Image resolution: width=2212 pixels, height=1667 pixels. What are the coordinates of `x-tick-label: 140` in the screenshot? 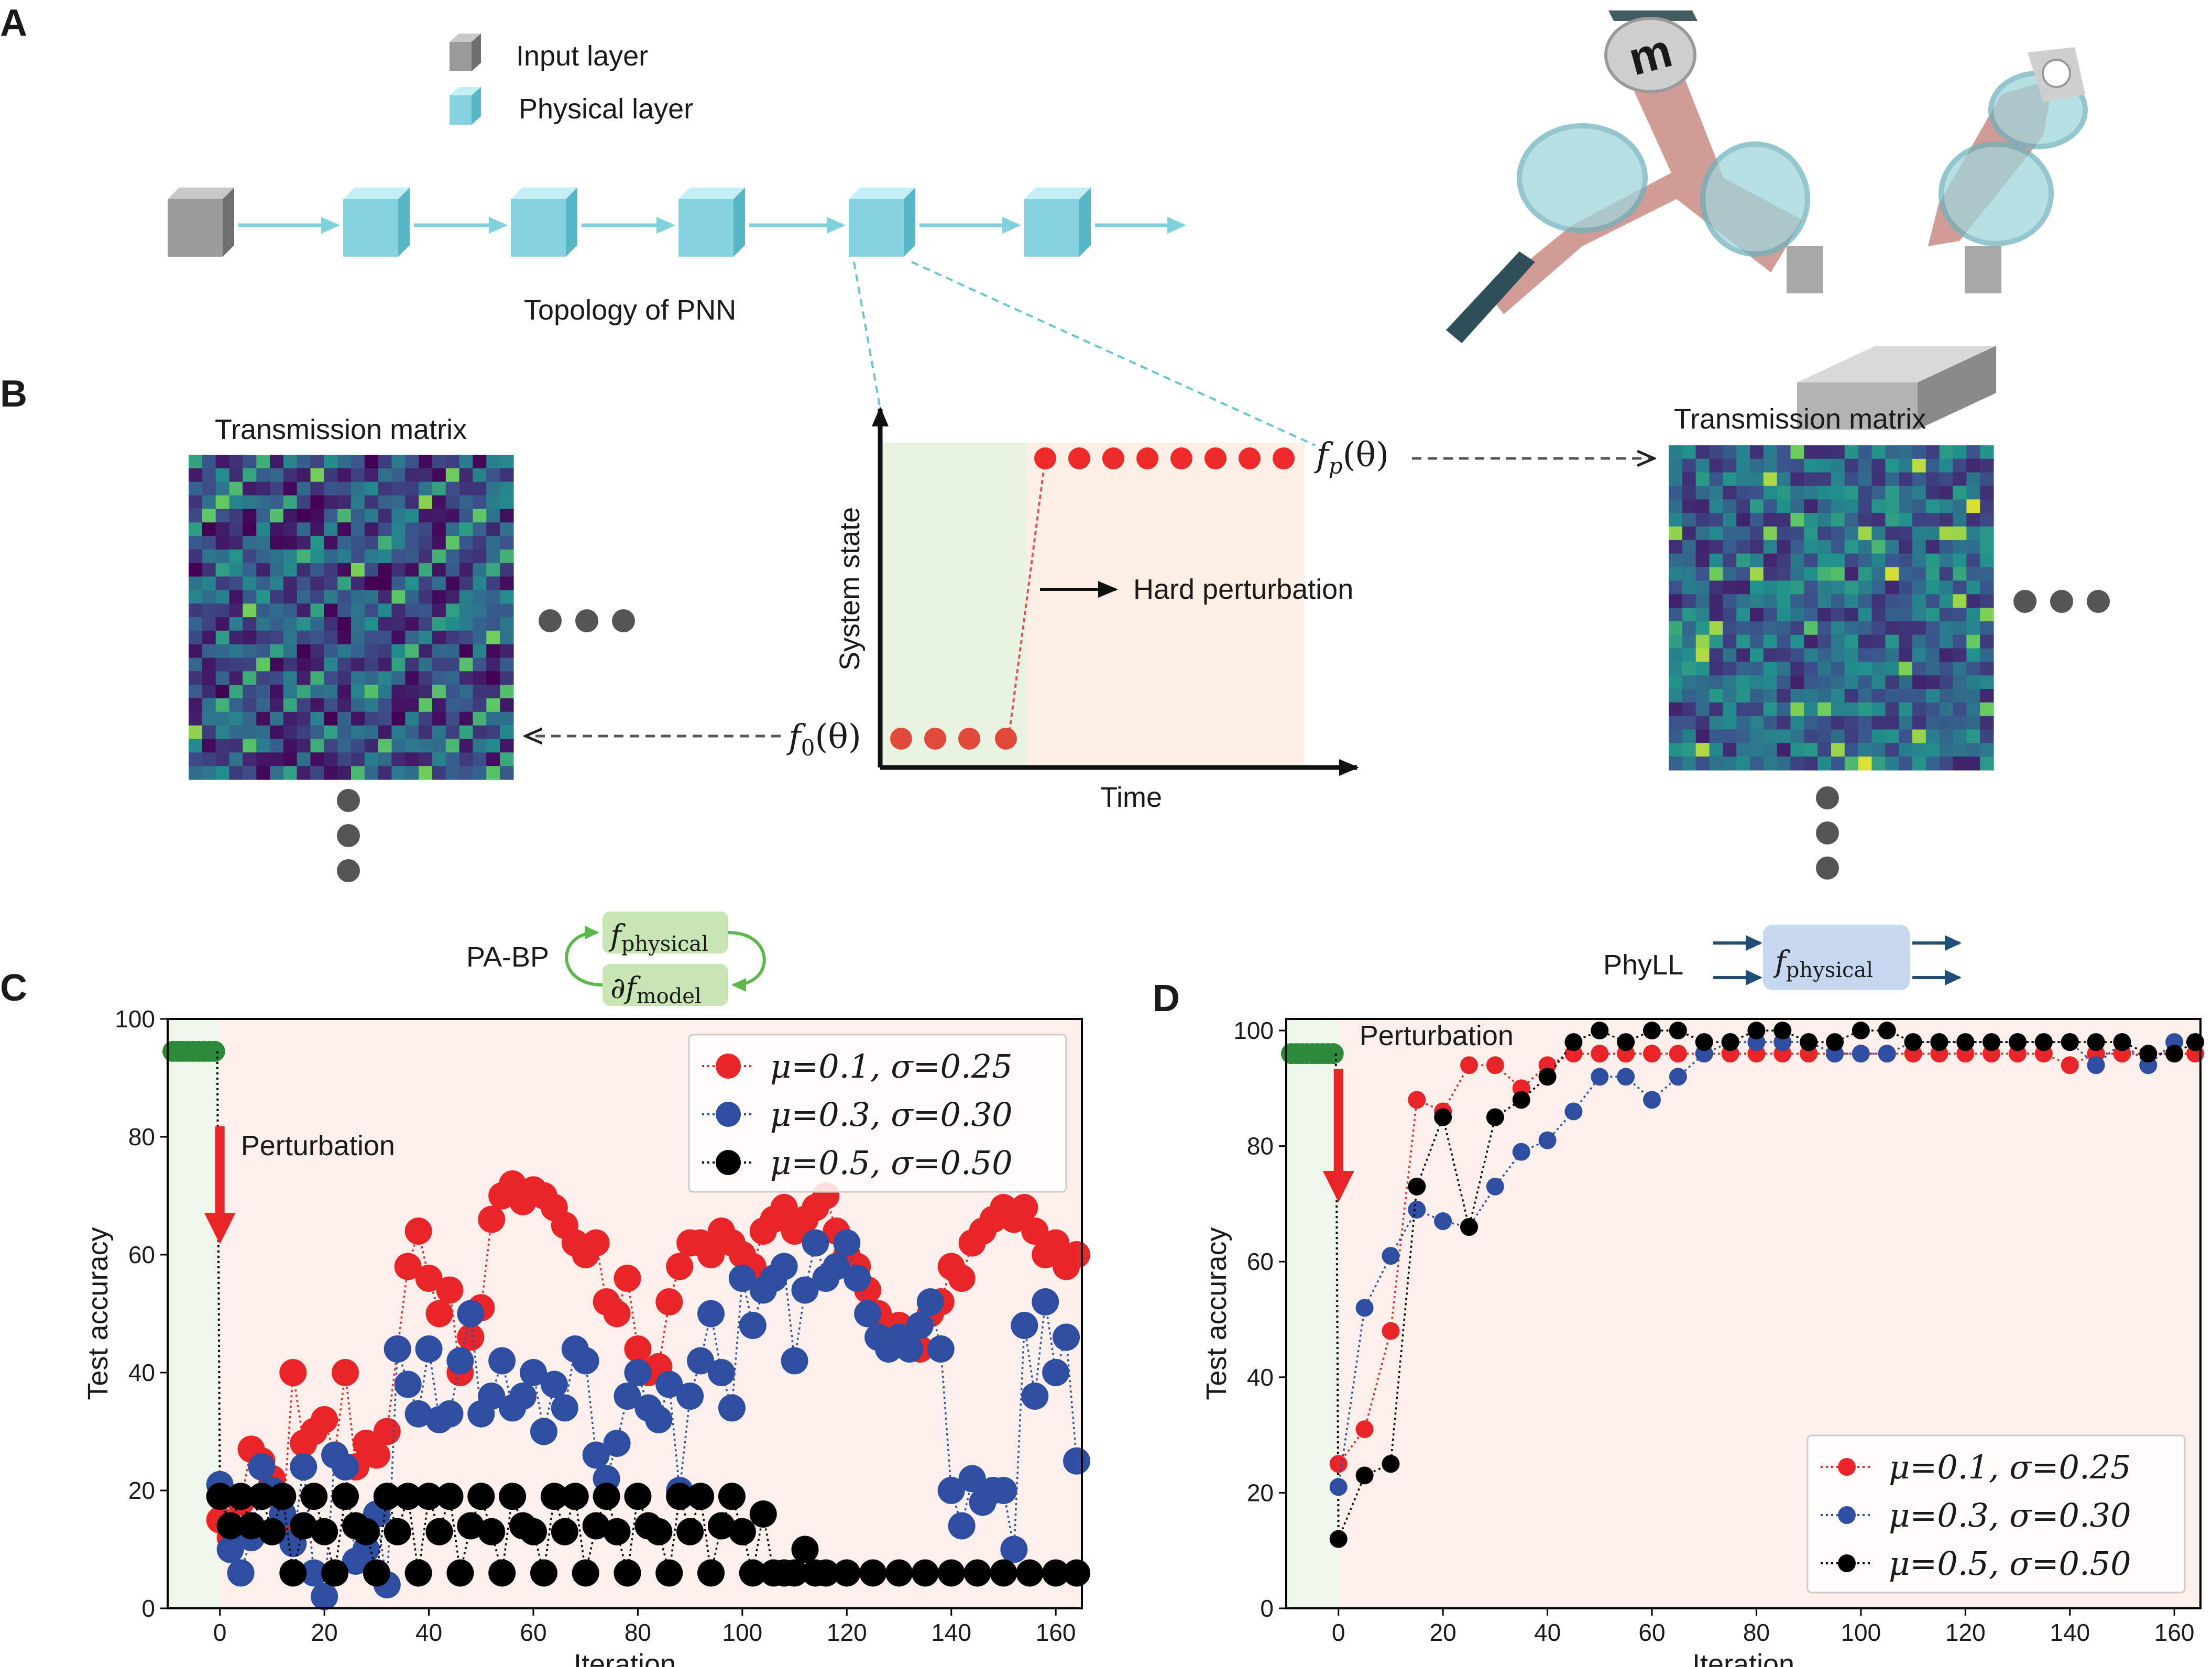 It's located at (2070, 1632).